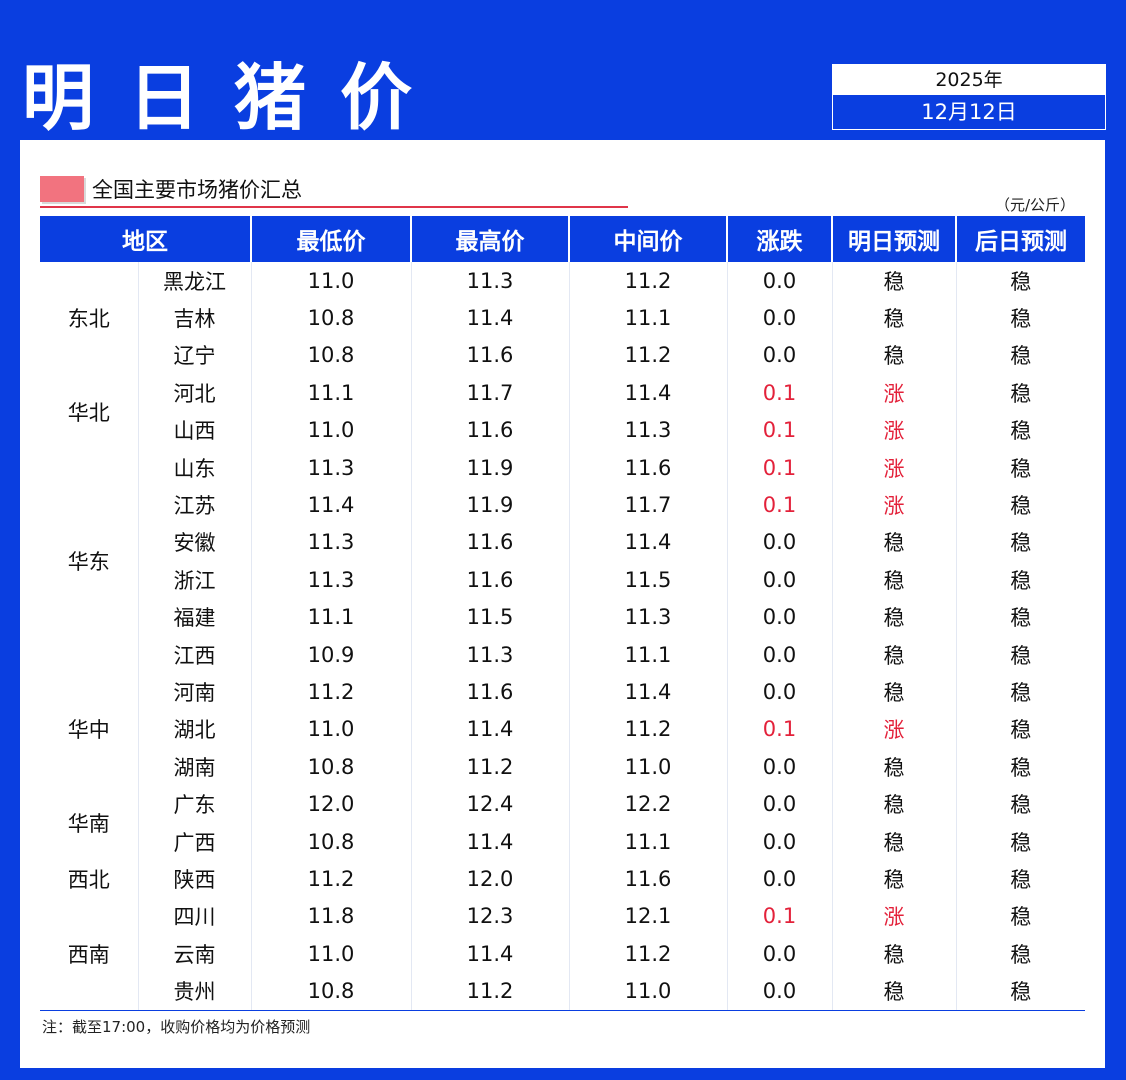 The height and width of the screenshot is (1080, 1126). What do you see at coordinates (195, 841) in the screenshot?
I see `province-cell: 广西` at bounding box center [195, 841].